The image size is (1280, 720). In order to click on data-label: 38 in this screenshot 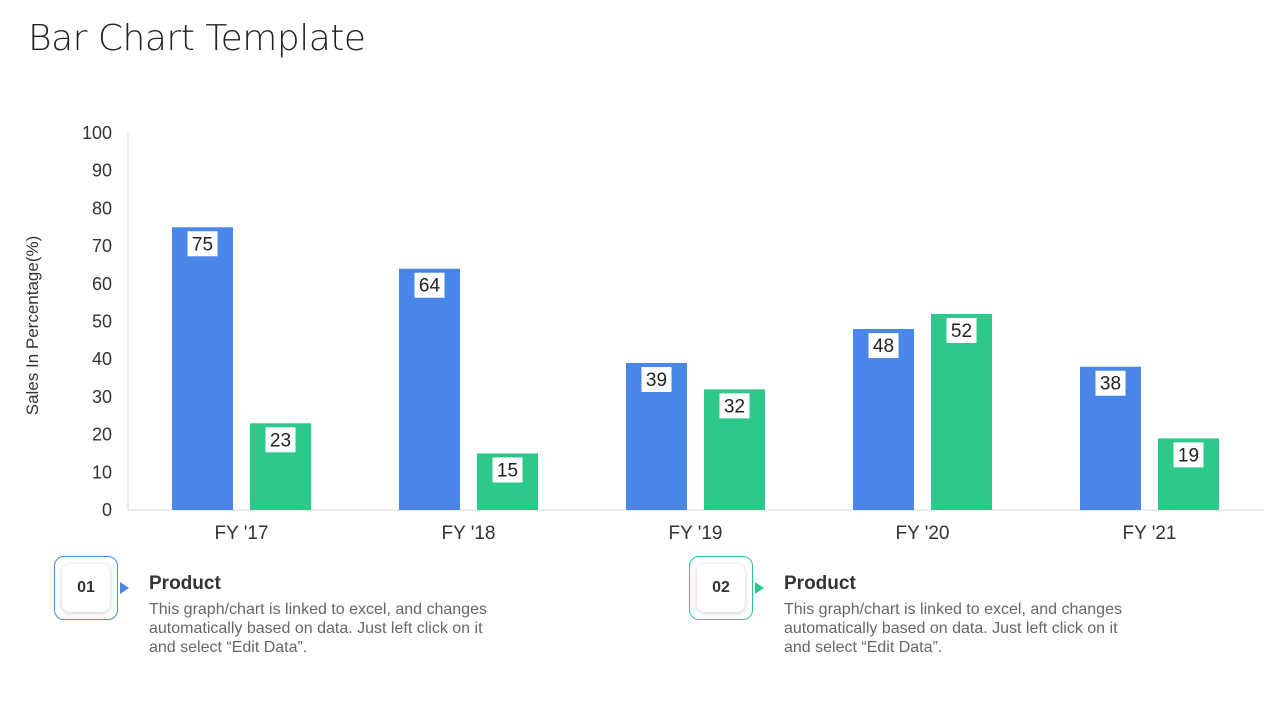, I will do `click(1110, 384)`.